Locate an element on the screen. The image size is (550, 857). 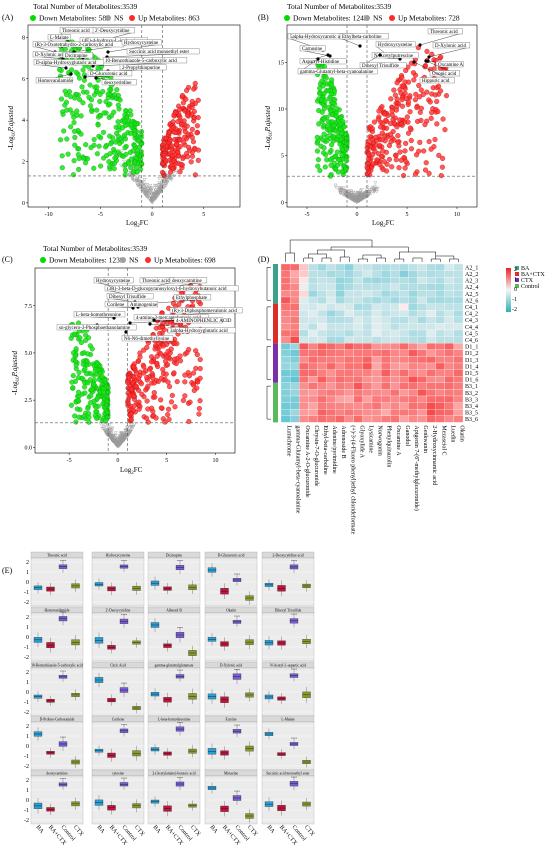
boxplot-y-tick: -2 is located at coordinates (26, 603).